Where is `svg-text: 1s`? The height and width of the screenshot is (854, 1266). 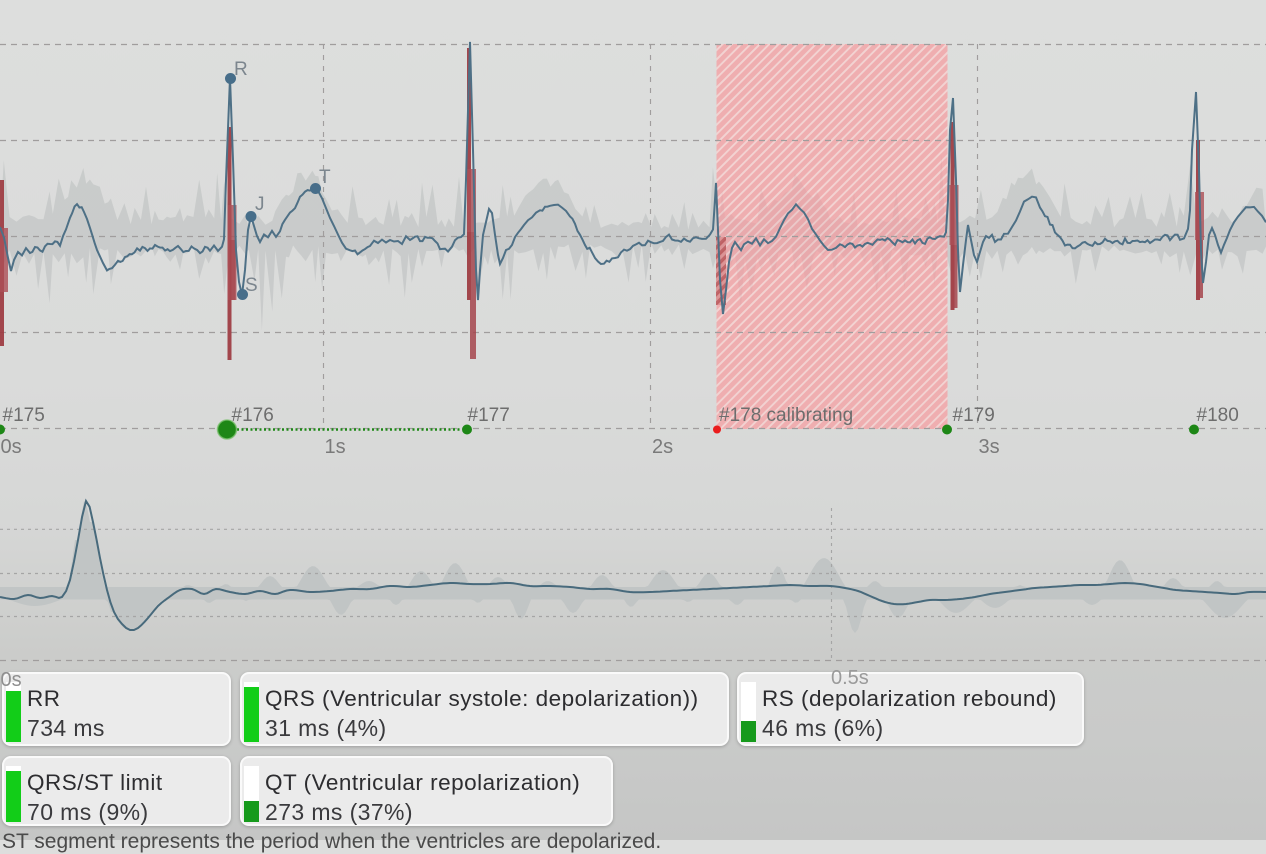 svg-text: 1s is located at coordinates (335, 447).